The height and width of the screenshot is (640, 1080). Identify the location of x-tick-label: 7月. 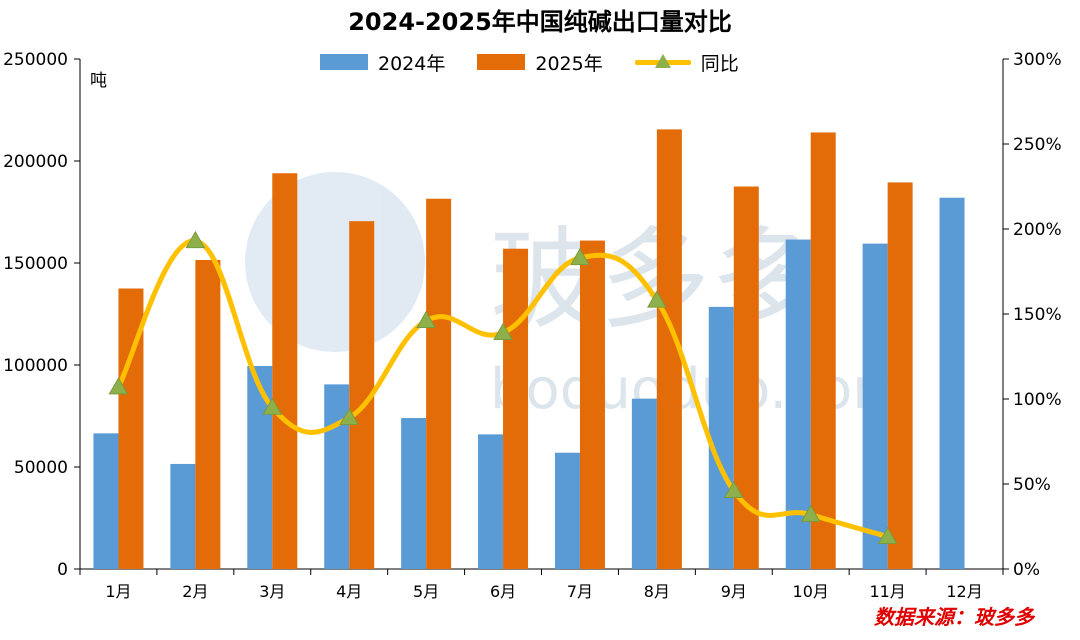
(580, 591).